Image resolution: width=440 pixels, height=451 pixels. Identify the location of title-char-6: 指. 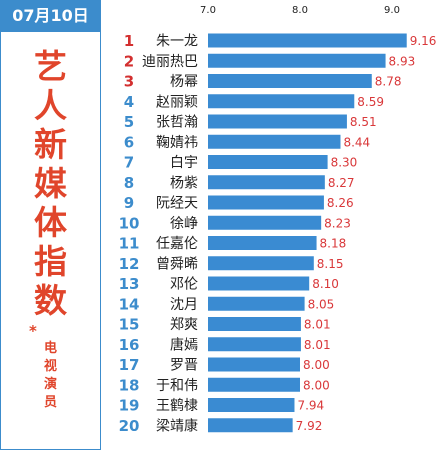
(50, 261).